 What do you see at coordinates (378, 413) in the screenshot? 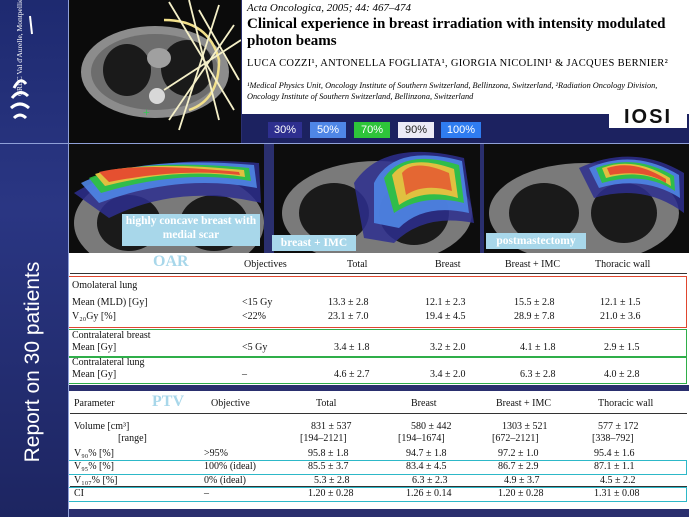
I see `ptv-header-rule` at bounding box center [378, 413].